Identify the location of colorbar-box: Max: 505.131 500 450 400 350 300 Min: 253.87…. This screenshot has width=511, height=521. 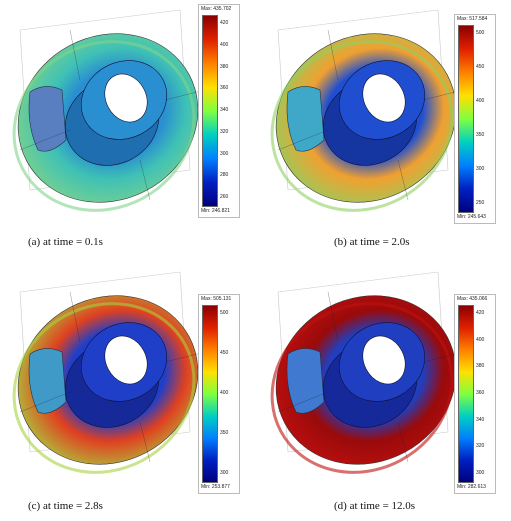
(219, 394).